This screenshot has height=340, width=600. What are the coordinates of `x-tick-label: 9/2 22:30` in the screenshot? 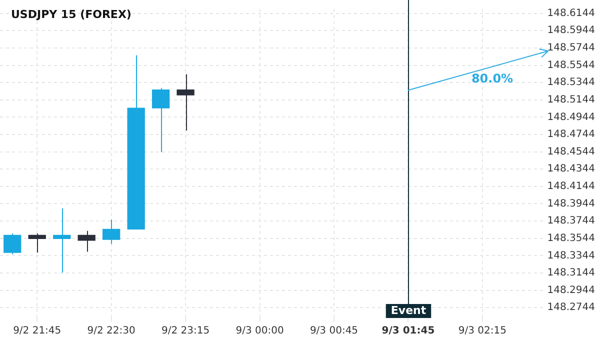 It's located at (111, 331).